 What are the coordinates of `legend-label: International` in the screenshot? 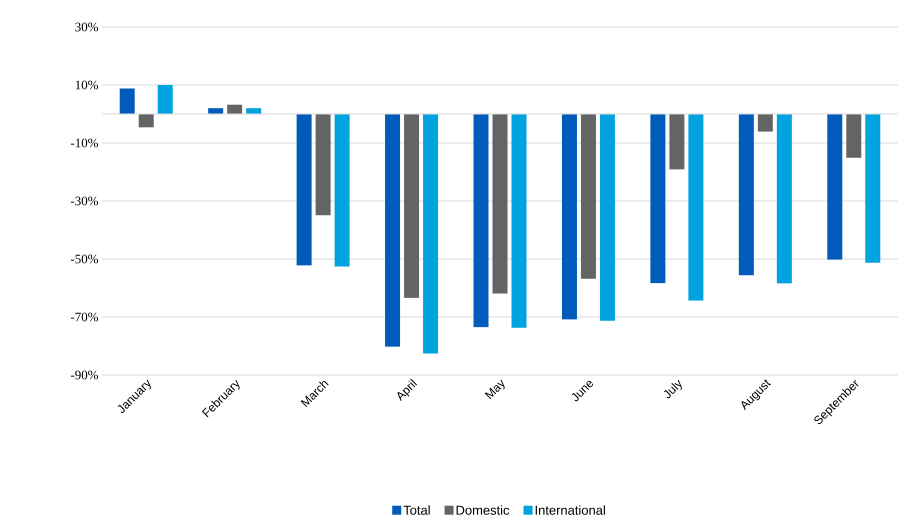 It's located at (570, 510).